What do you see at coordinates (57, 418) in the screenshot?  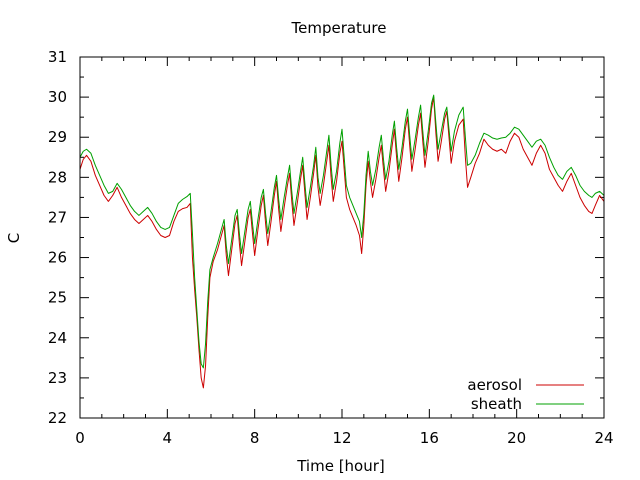 I see `y-tick-label: 22` at bounding box center [57, 418].